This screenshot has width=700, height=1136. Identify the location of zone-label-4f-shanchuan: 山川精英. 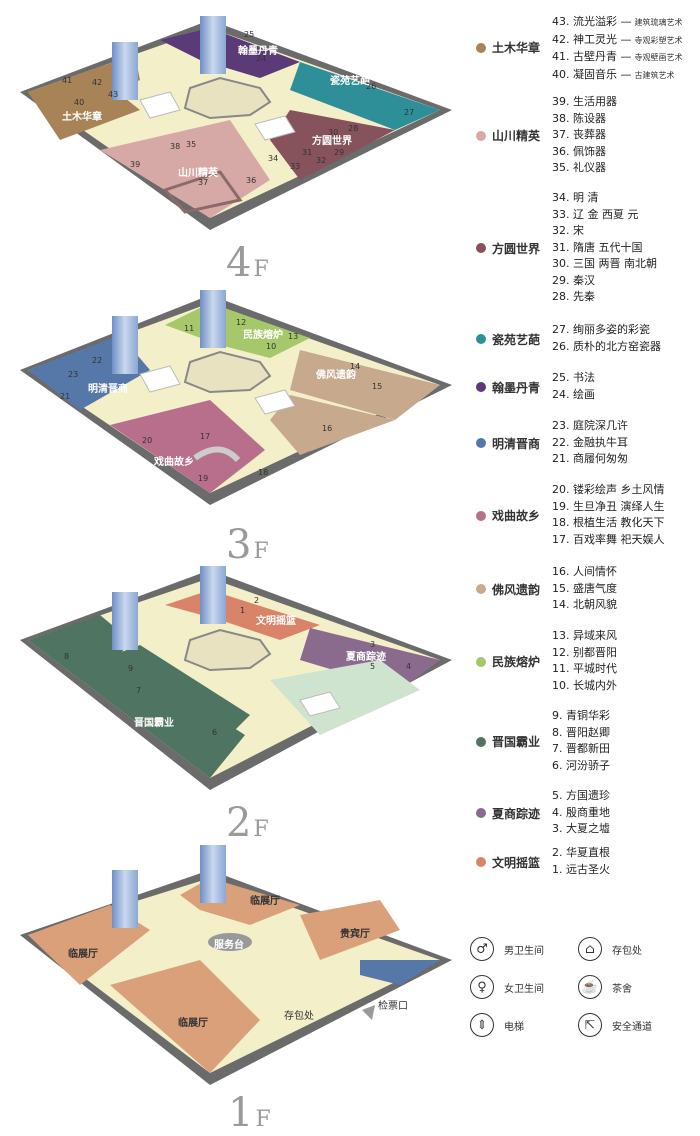
(198, 173).